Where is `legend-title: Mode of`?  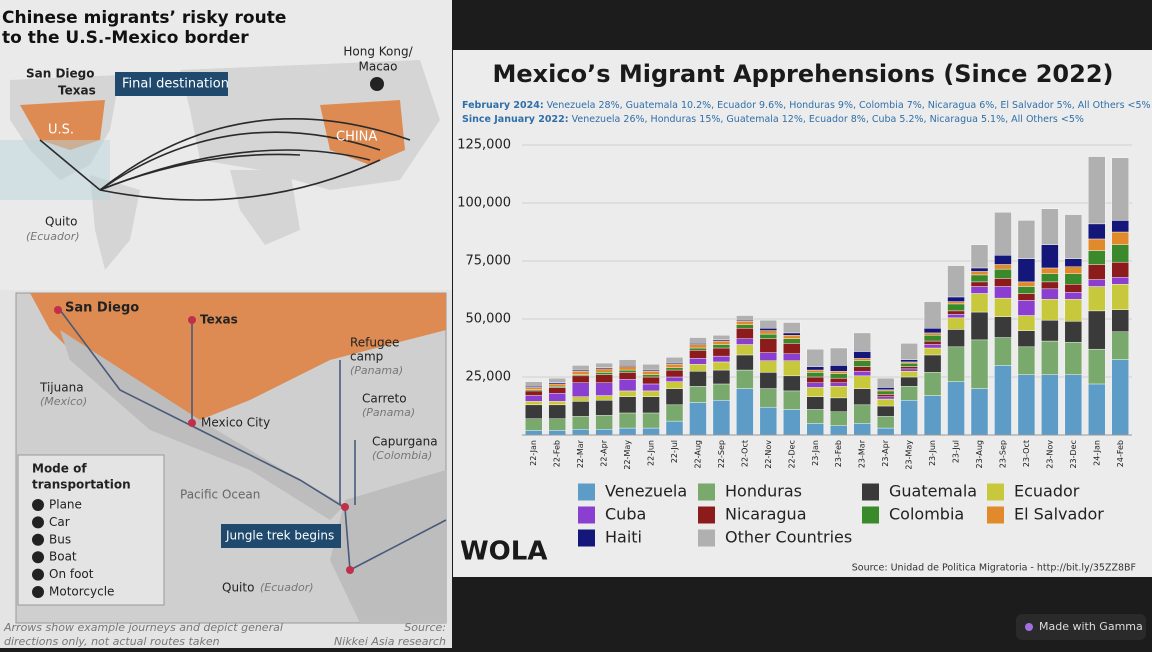
legend-title: Mode of is located at coordinates (59, 469).